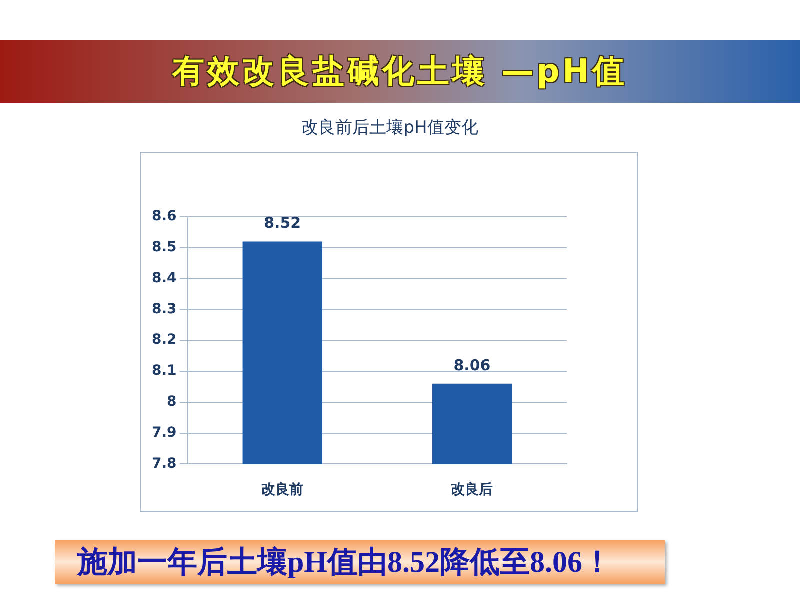 Image resolution: width=800 pixels, height=600 pixels. What do you see at coordinates (400, 71) in the screenshot?
I see `chart-title: 有效改良盐碱化土壤 —pH值` at bounding box center [400, 71].